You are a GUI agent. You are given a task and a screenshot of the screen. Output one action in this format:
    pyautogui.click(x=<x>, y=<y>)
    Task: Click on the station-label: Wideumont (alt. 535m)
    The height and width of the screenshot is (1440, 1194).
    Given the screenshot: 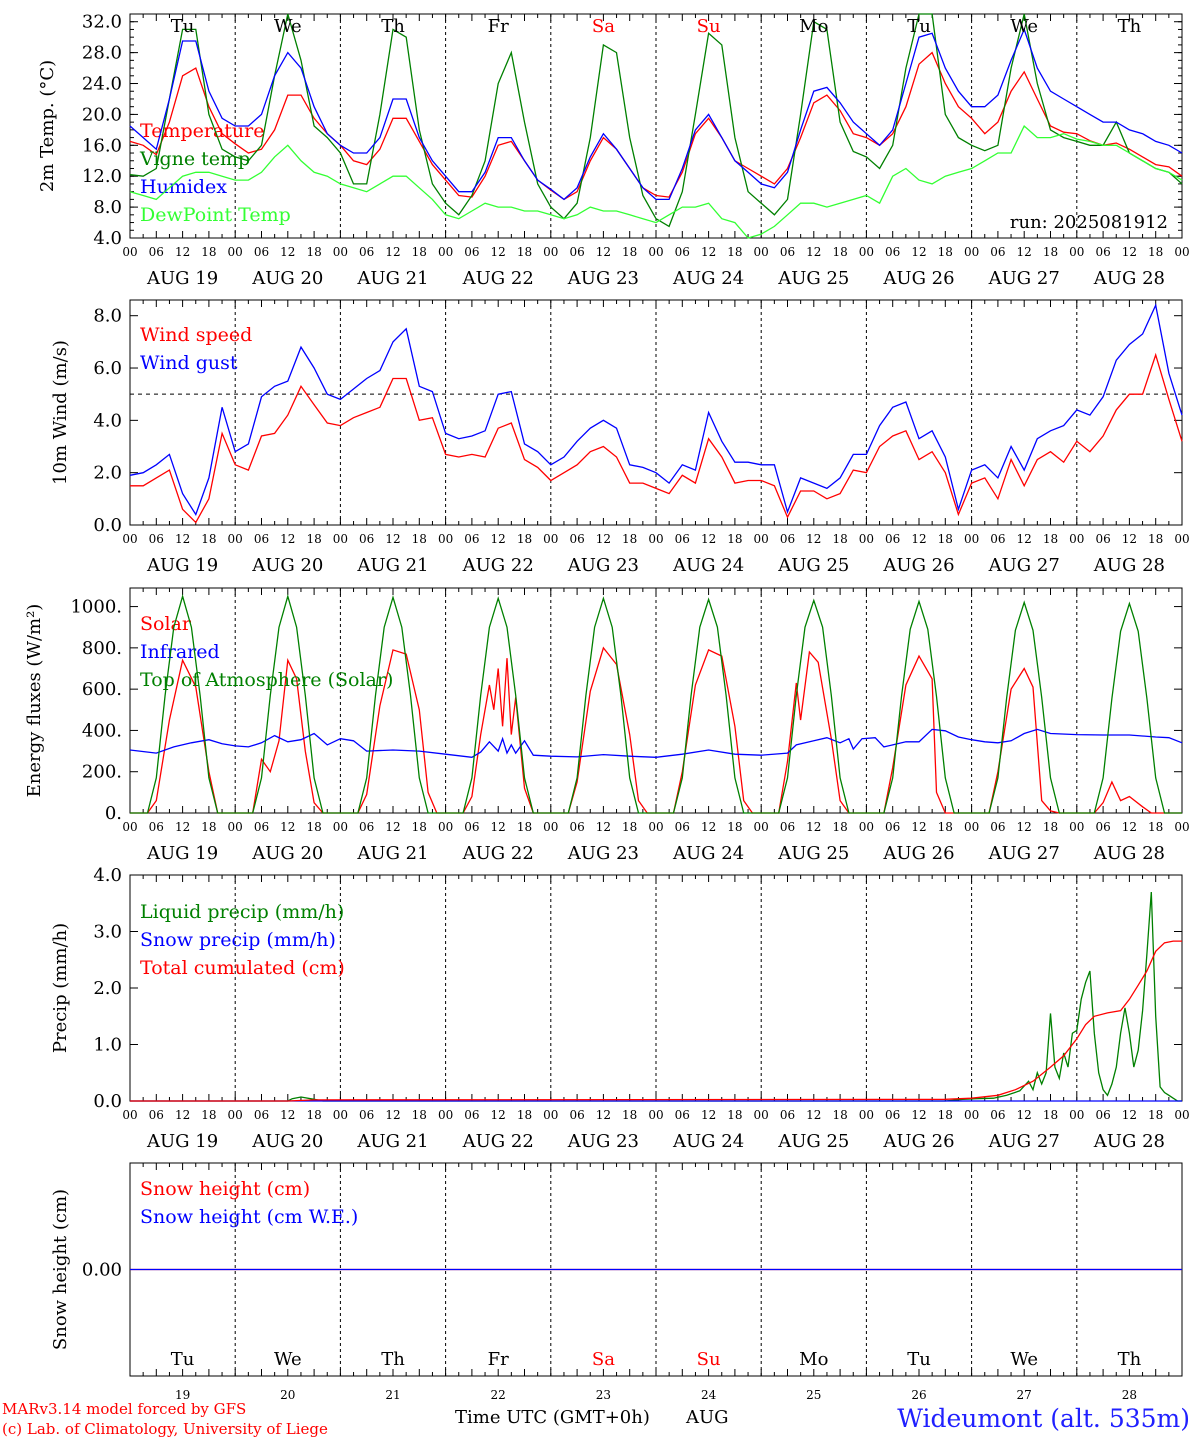 What is the action you would take?
    pyautogui.click(x=1043, y=1418)
    